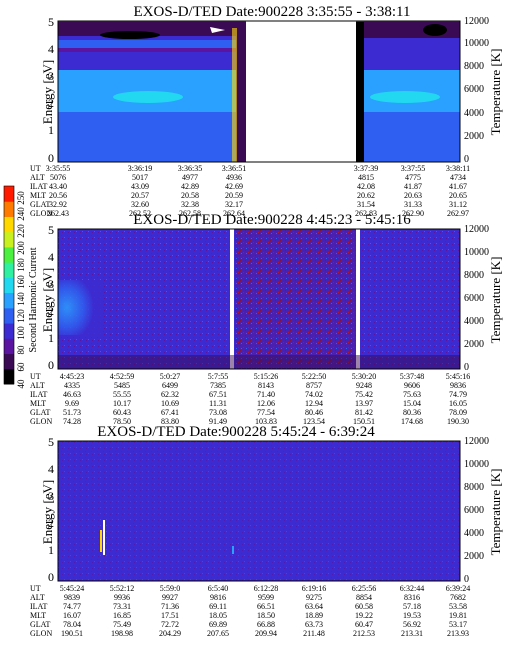 This screenshot has width=505, height=654. What do you see at coordinates (474, 556) in the screenshot?
I see `panel-3-y2tick: 2000` at bounding box center [474, 556].